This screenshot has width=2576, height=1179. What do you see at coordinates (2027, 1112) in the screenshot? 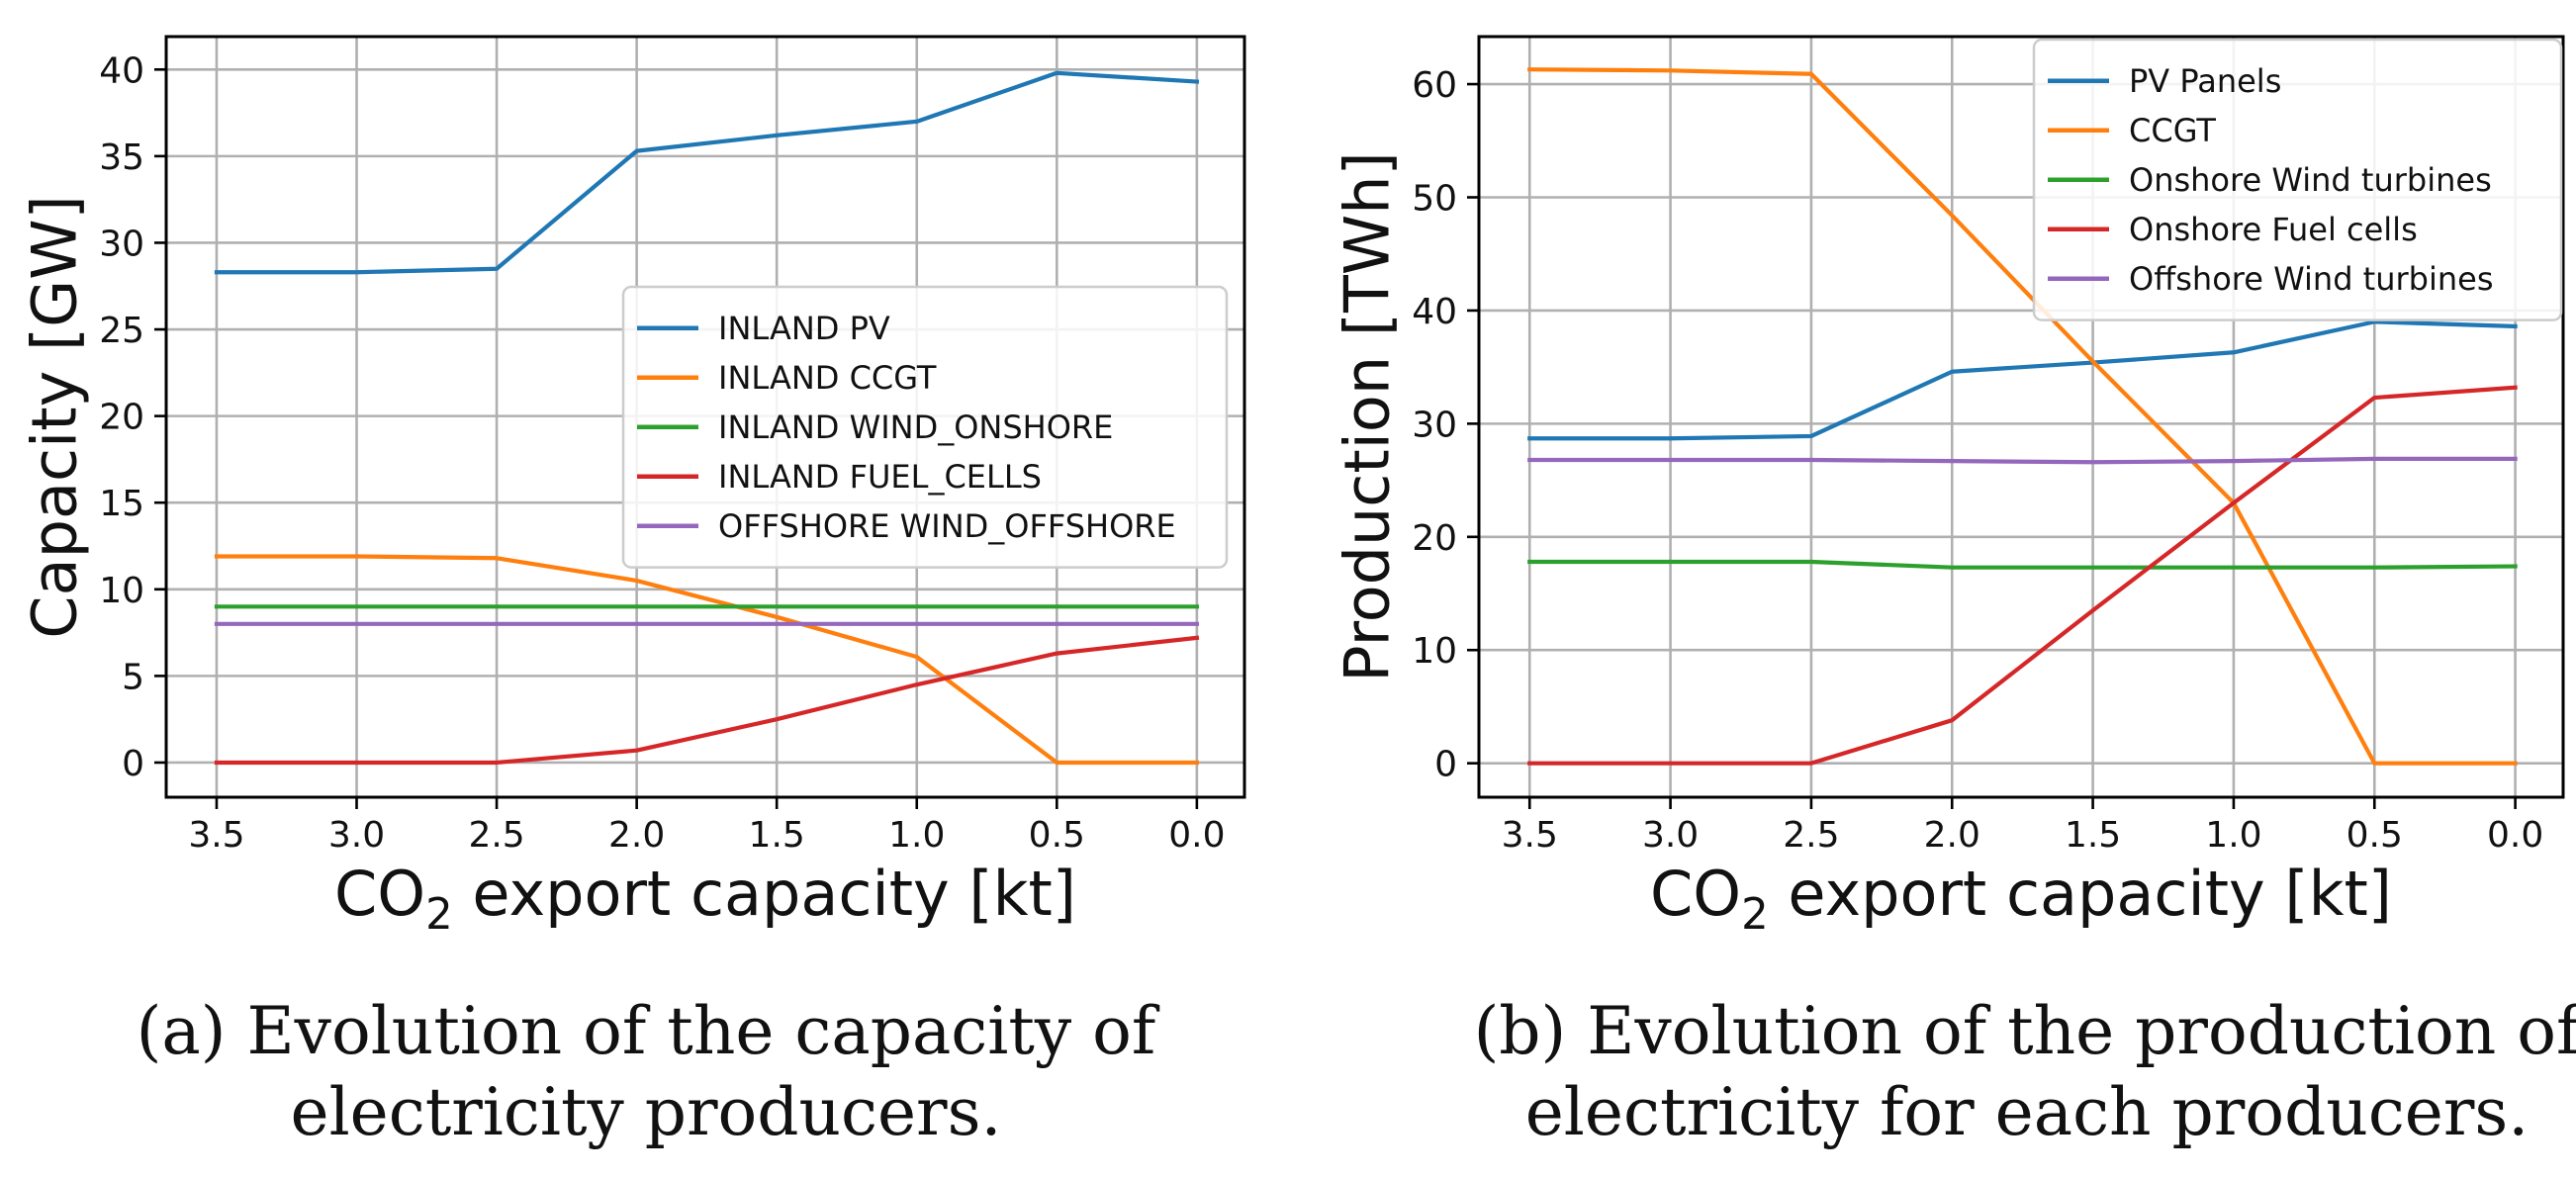
I see `caption-b-line2: electricity for each producers.` at bounding box center [2027, 1112].